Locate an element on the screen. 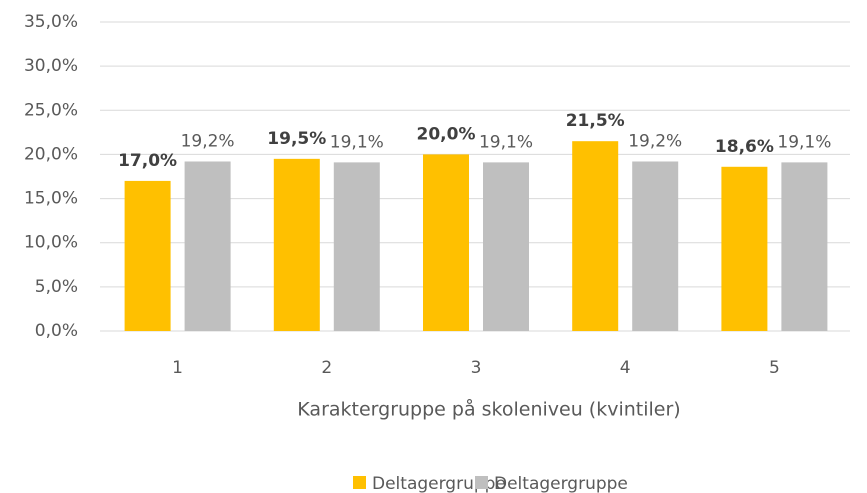 The height and width of the screenshot is (493, 867). x-tick-label: 4 is located at coordinates (625, 368).